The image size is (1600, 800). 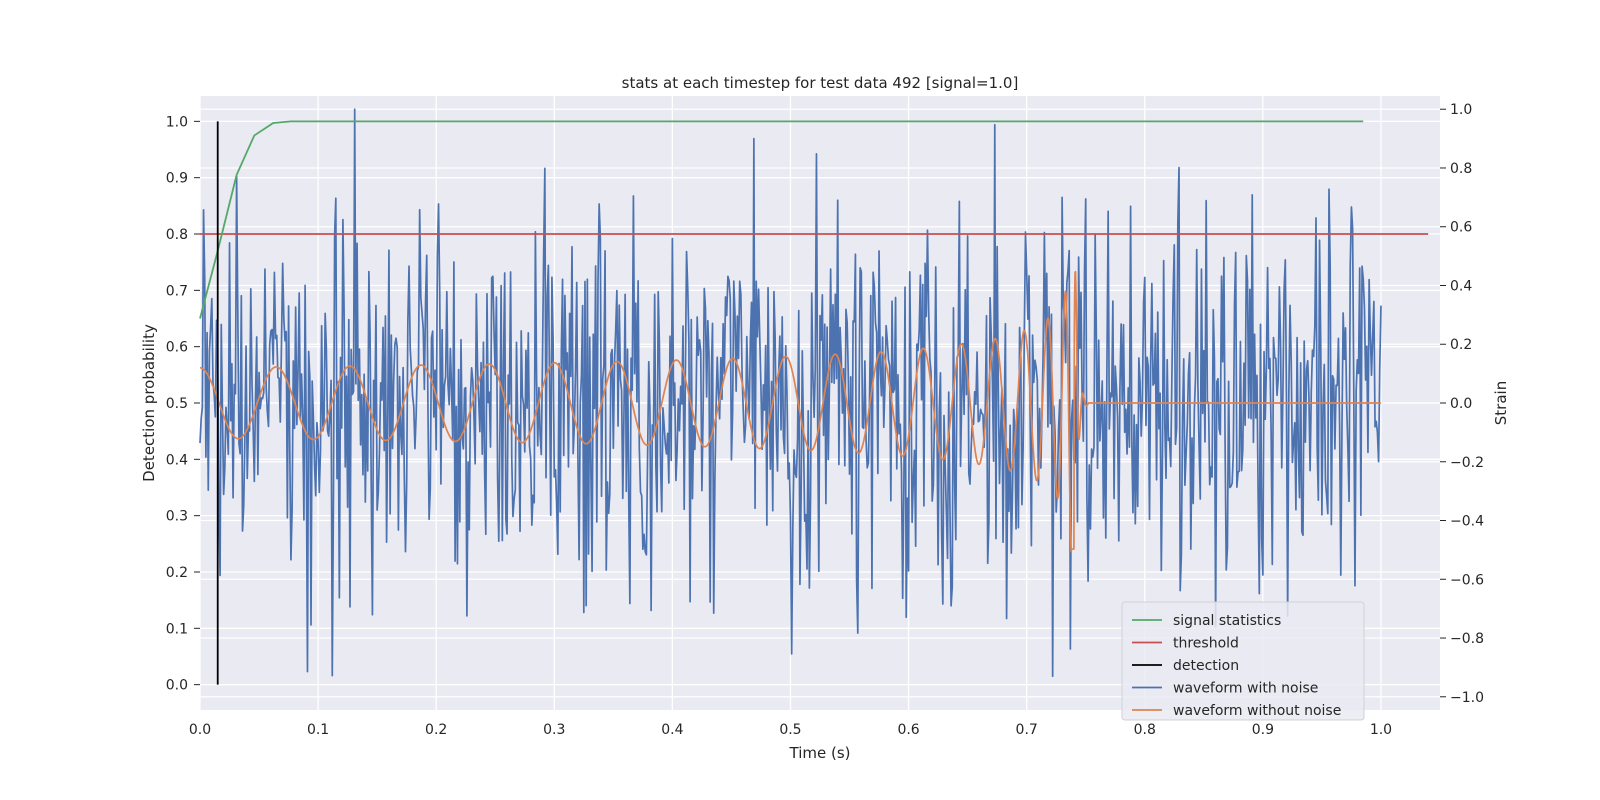 I want to click on y-left-tick-label: 0.1, so click(x=177, y=629).